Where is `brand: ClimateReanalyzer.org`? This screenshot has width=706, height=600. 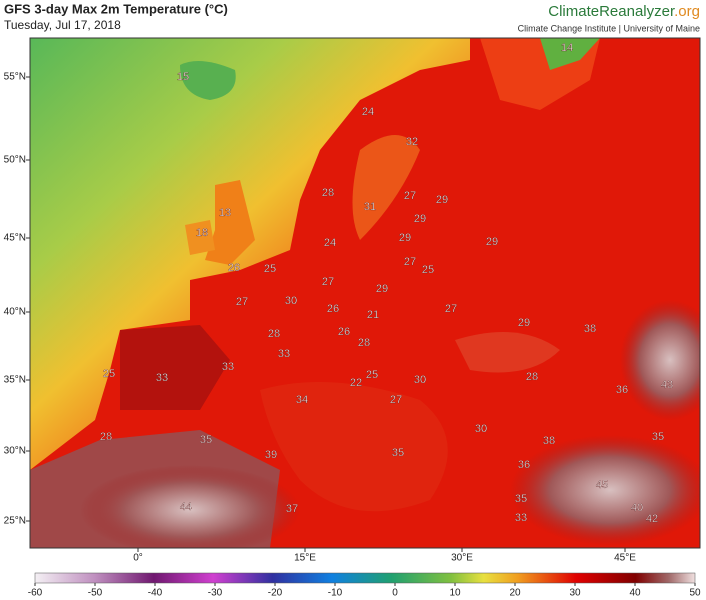
brand: ClimateReanalyzer.org is located at coordinates (624, 11).